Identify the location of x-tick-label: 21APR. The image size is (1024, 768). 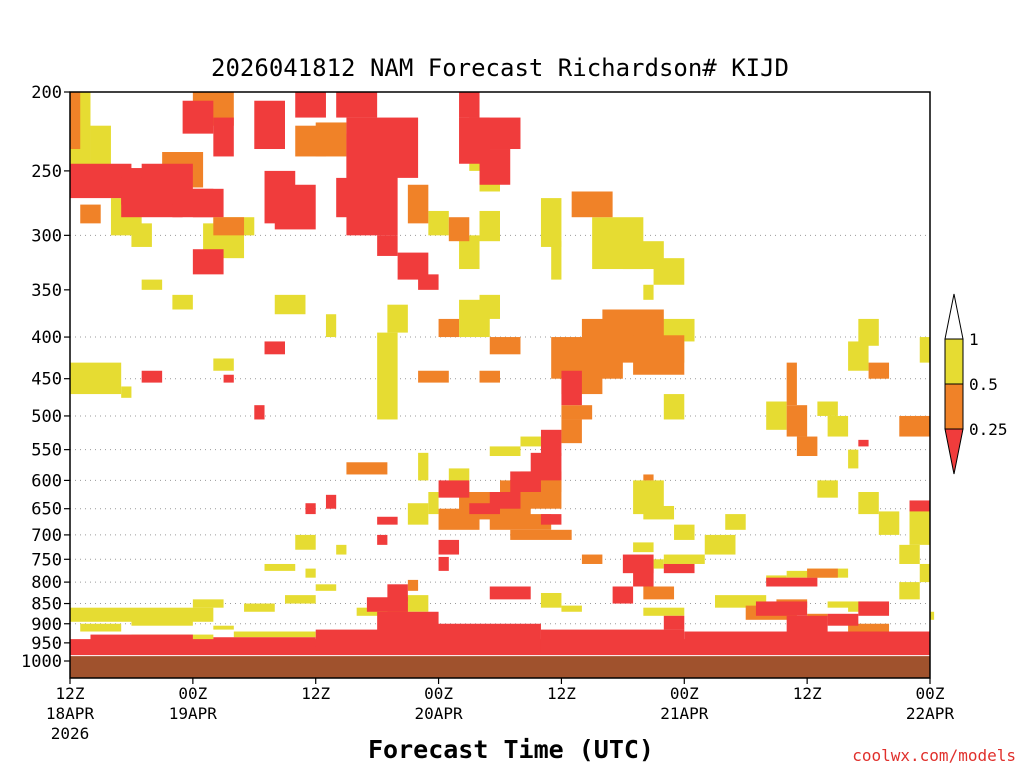
(684, 713).